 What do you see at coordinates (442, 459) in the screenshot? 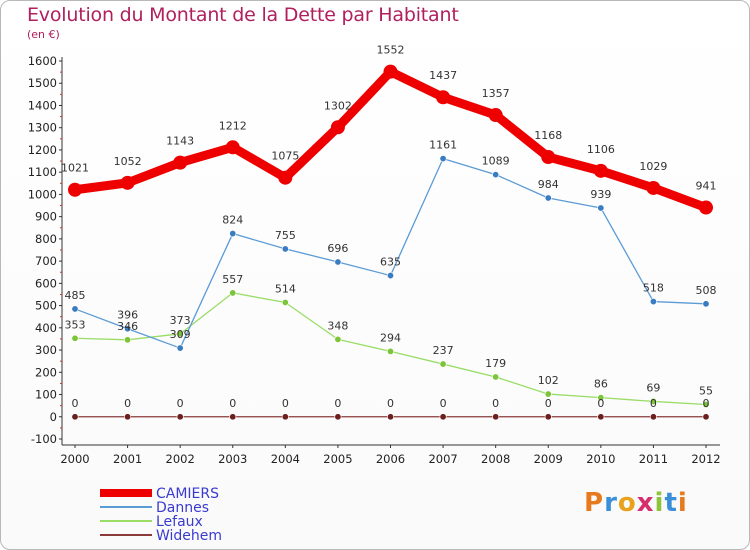
I see `x-tick-label: 2007` at bounding box center [442, 459].